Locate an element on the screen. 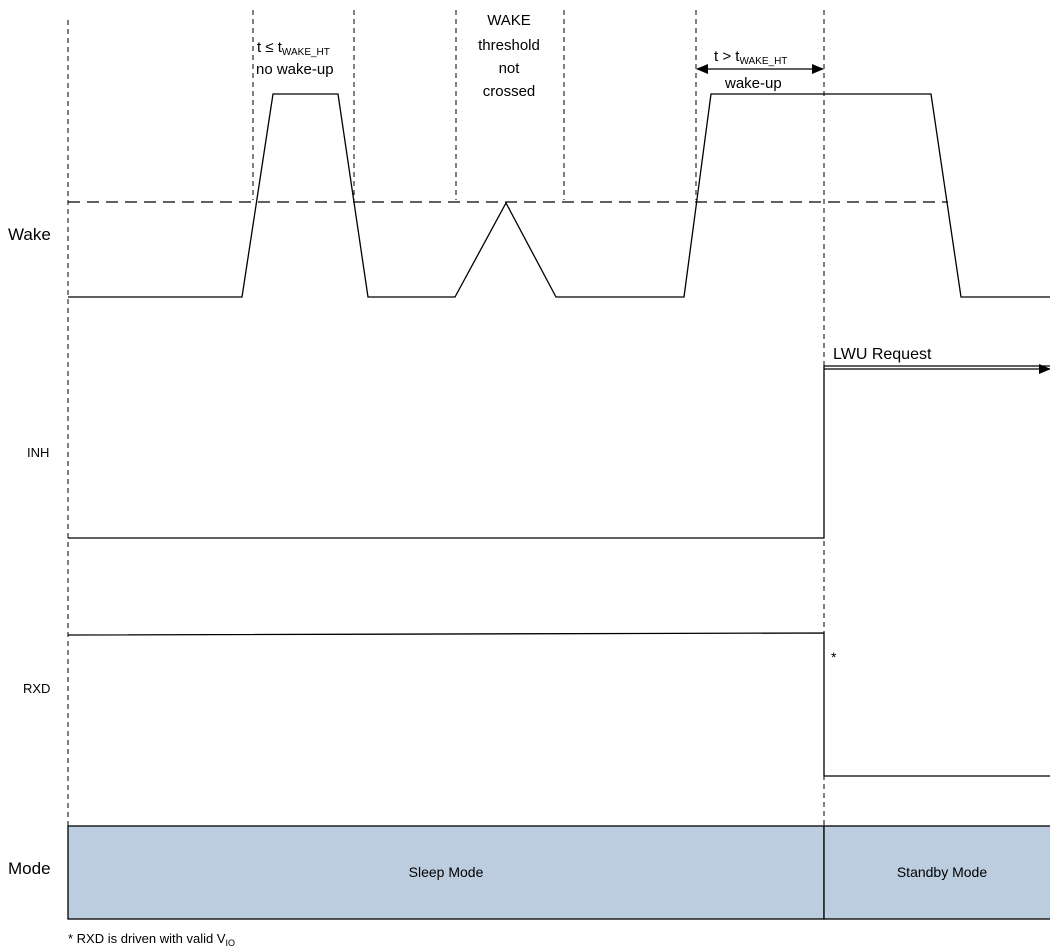 This screenshot has height=949, width=1050. pulse2-line2: threshold is located at coordinates (509, 45).